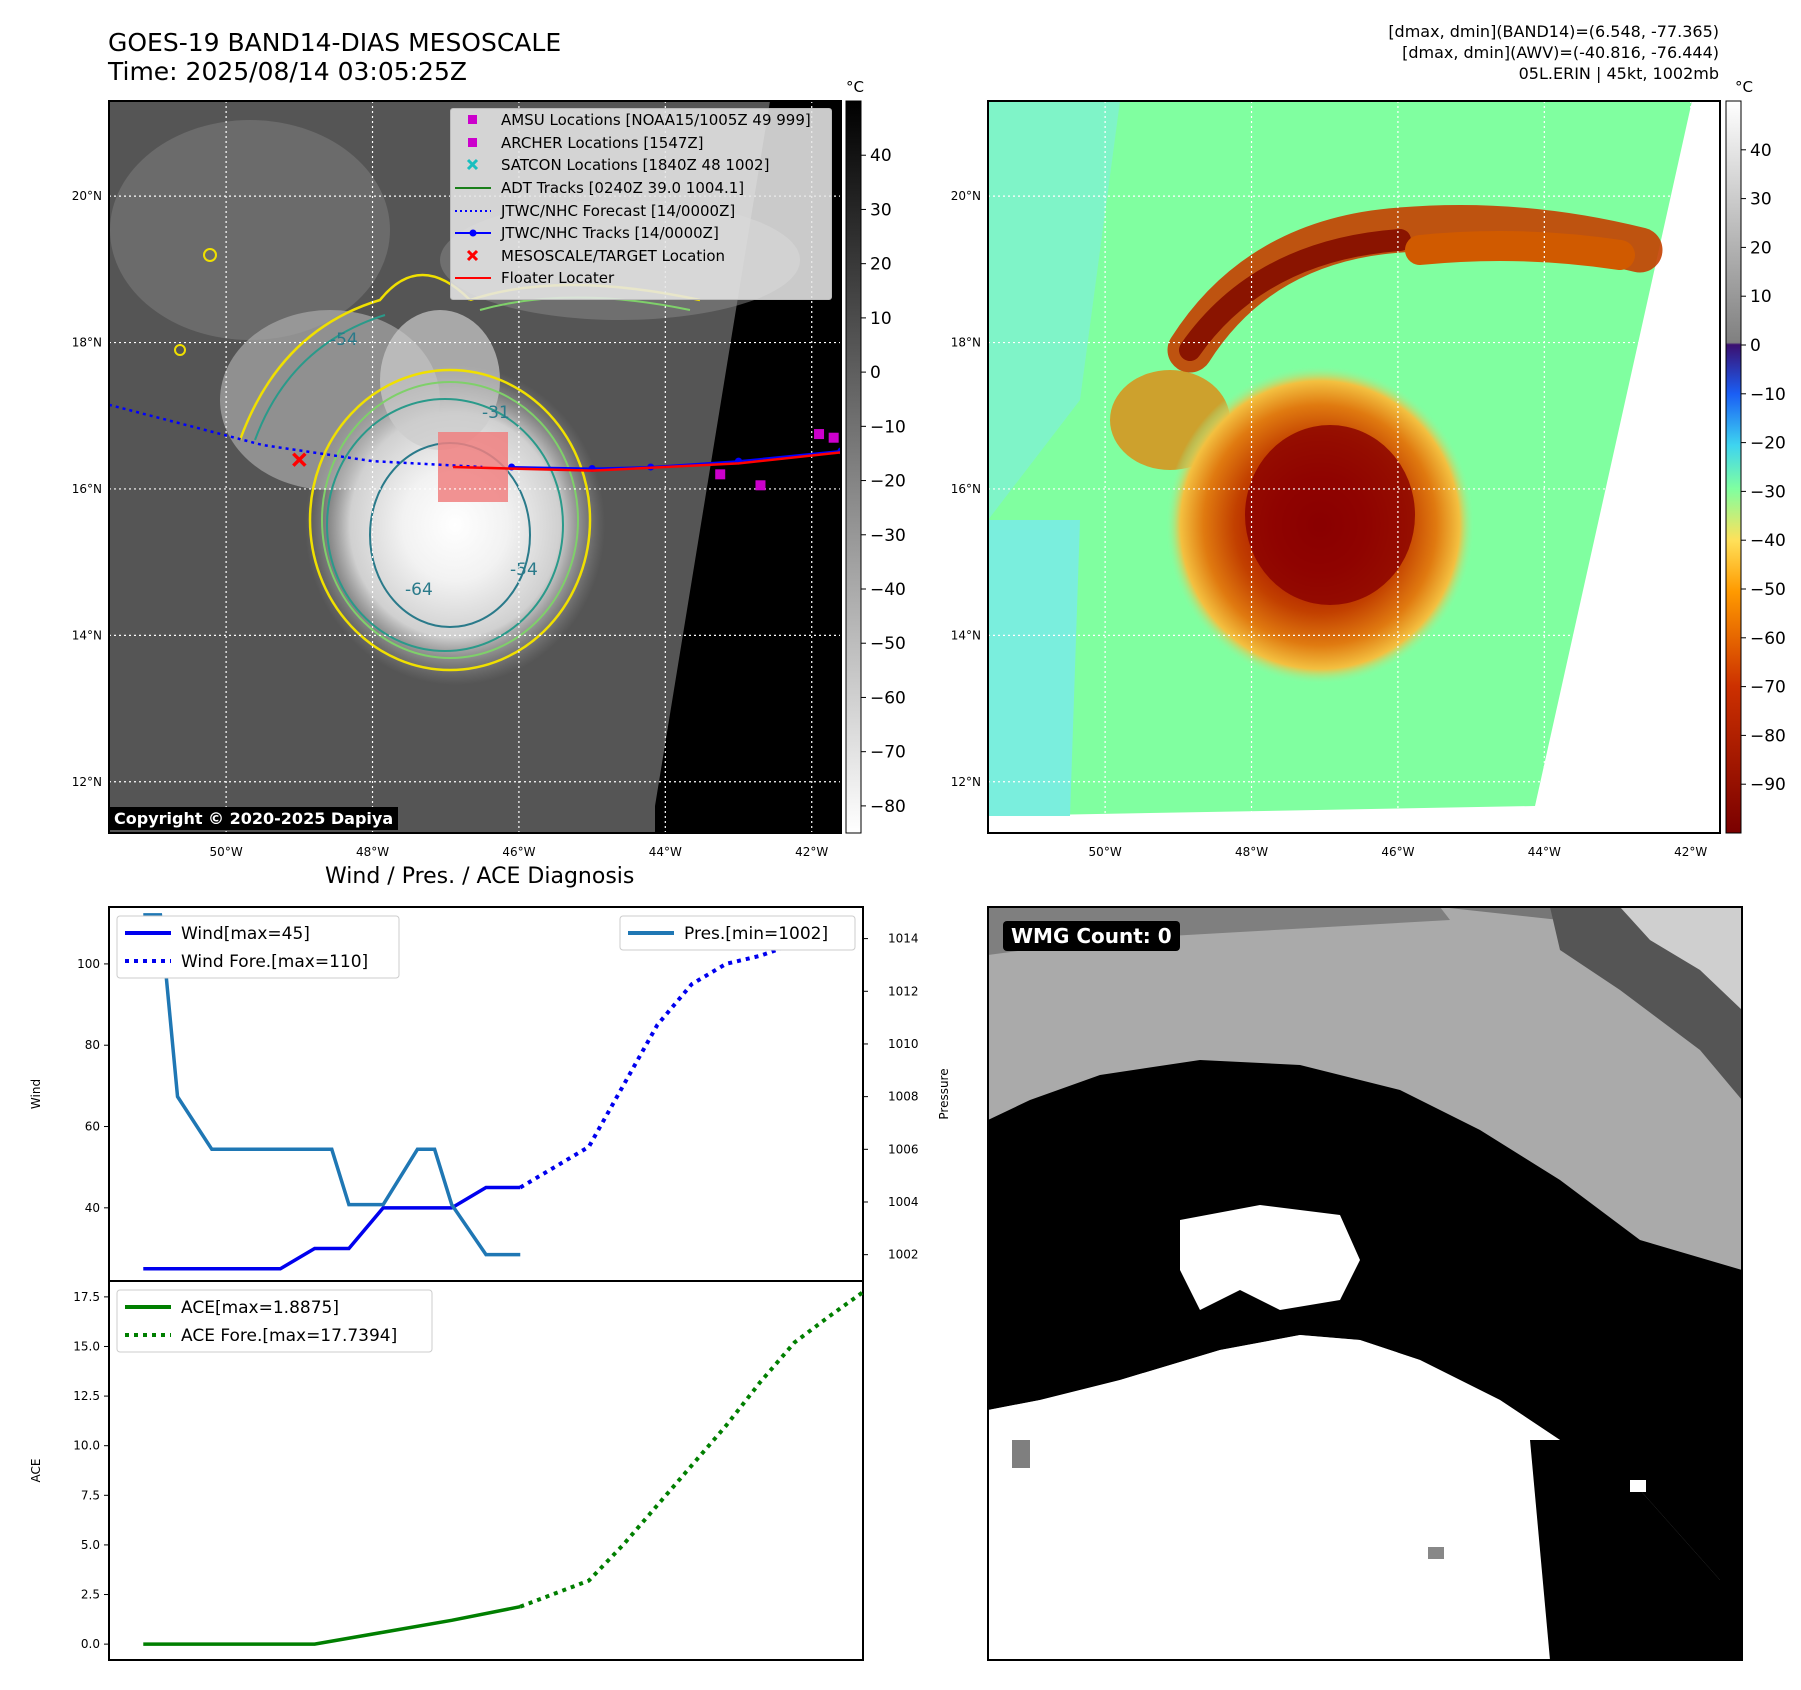  Describe the element at coordinates (853, 467) in the screenshot. I see `gray-colorbar` at that location.